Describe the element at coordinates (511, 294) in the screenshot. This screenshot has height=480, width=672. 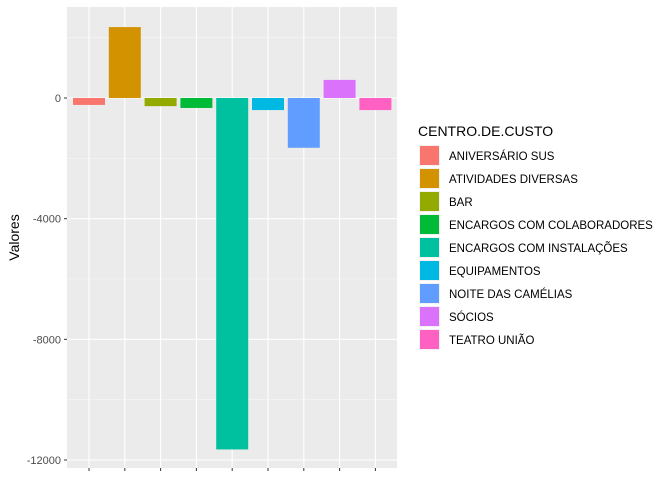
I see `legend-label: NOITE DAS CAMÉLIAS` at that location.